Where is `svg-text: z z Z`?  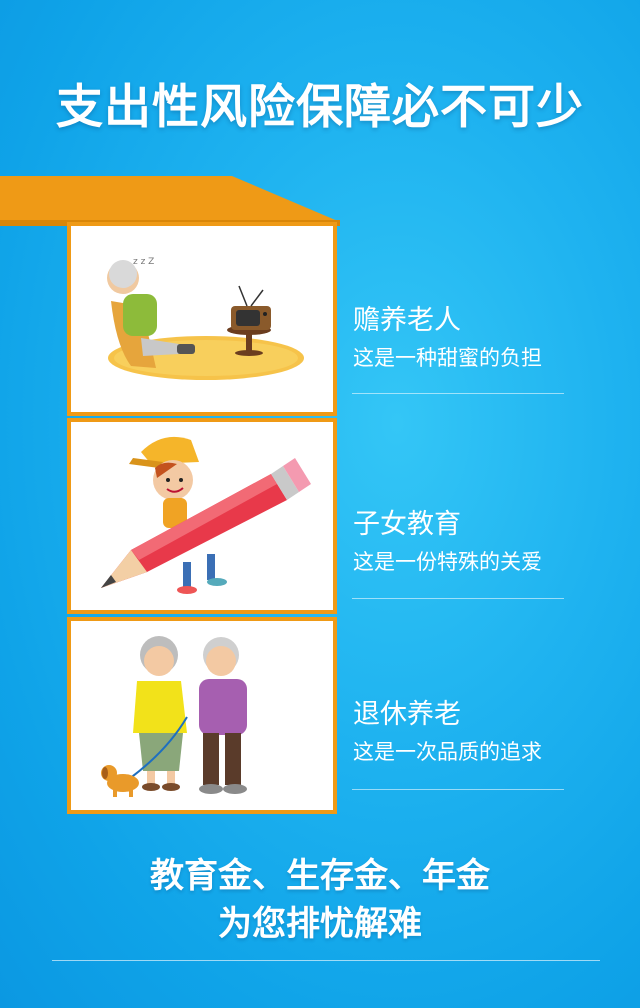
svg-text: z z Z is located at coordinates (143, 262).